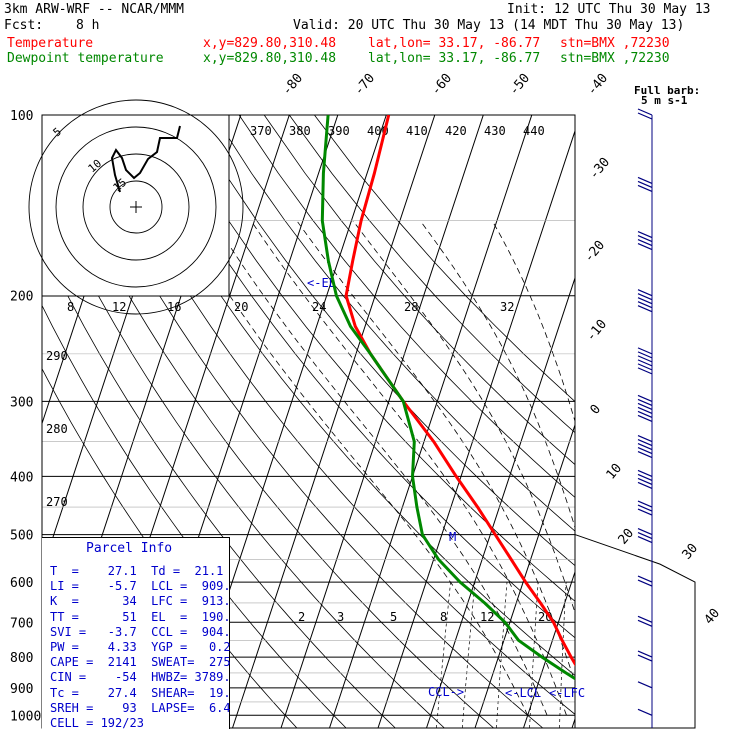  I want to click on parcel-info-row: K = 34 LFC = 913., so click(140, 601).